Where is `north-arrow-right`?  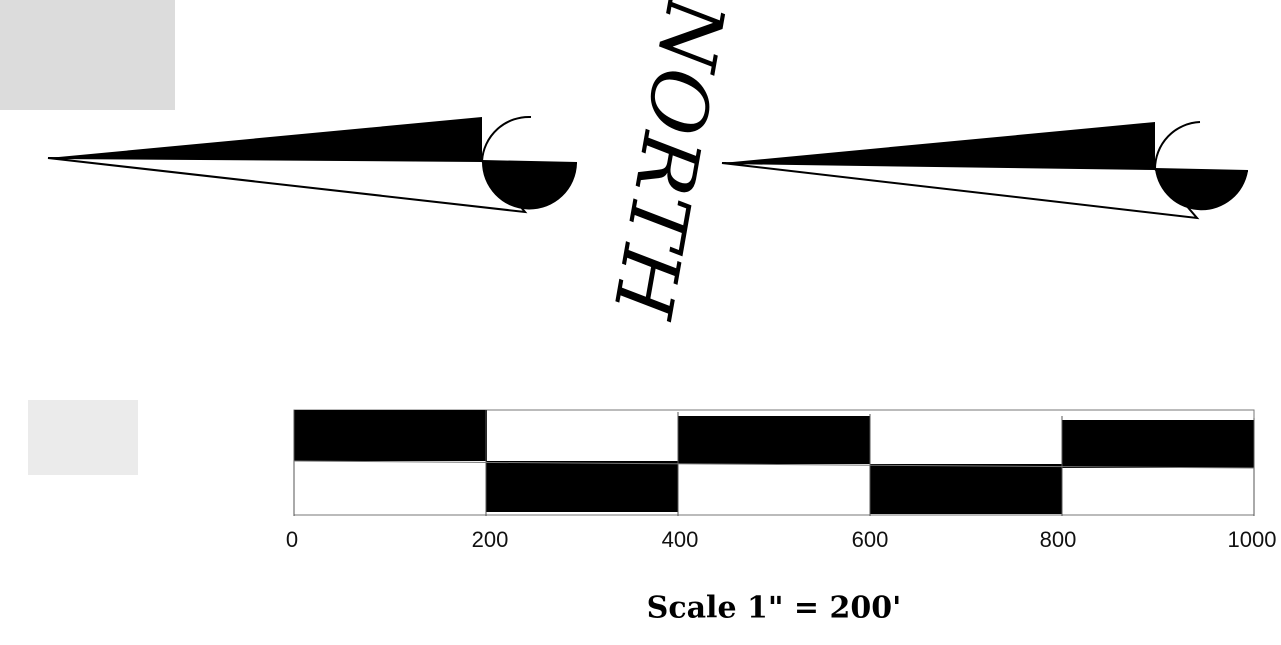 north-arrow-right is located at coordinates (985, 170).